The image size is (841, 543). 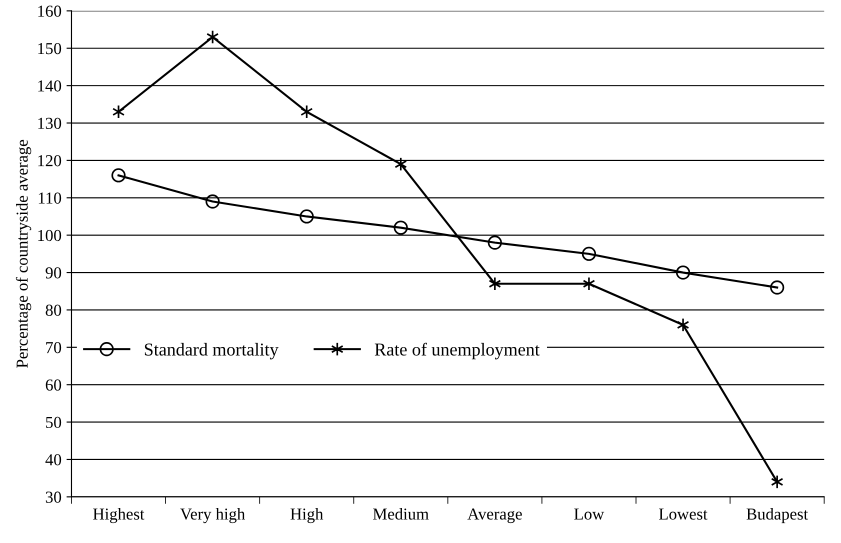 I want to click on x-tick-label: Medium, so click(x=401, y=514).